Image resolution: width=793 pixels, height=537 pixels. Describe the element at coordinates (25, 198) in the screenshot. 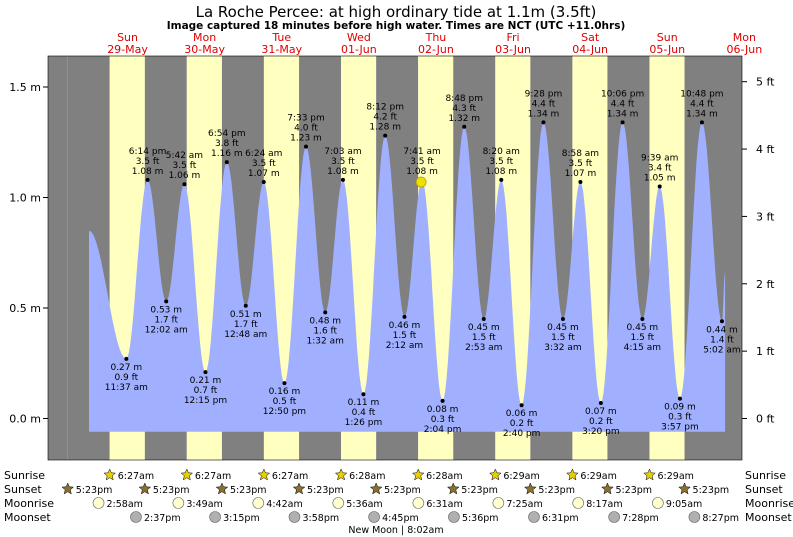

I see `y-tick-label-left: 1.0 m` at that location.